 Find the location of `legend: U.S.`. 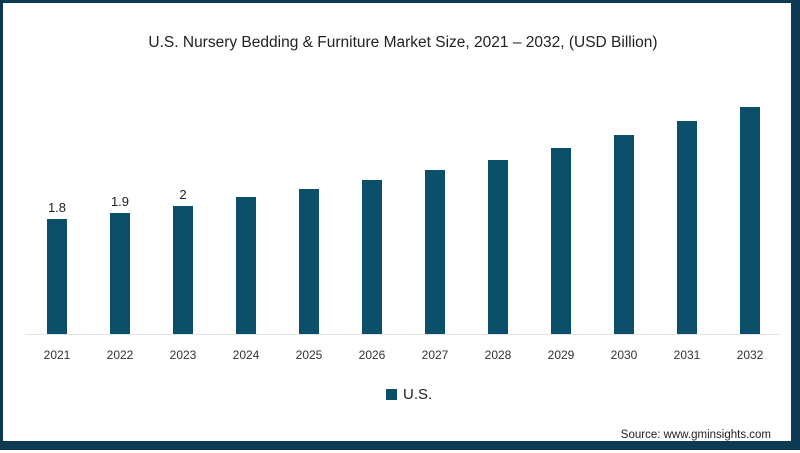

legend: U.S. is located at coordinates (409, 394).